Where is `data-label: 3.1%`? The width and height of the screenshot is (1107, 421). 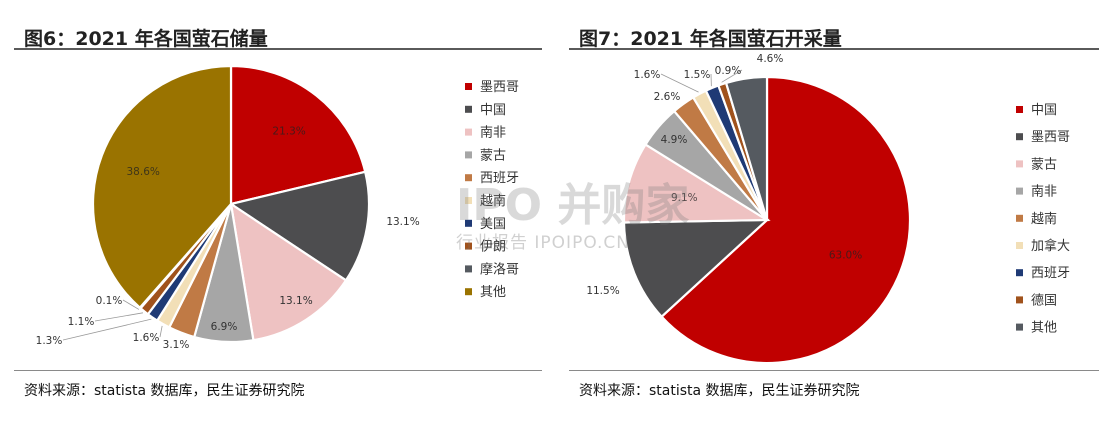 data-label: 3.1% is located at coordinates (176, 345).